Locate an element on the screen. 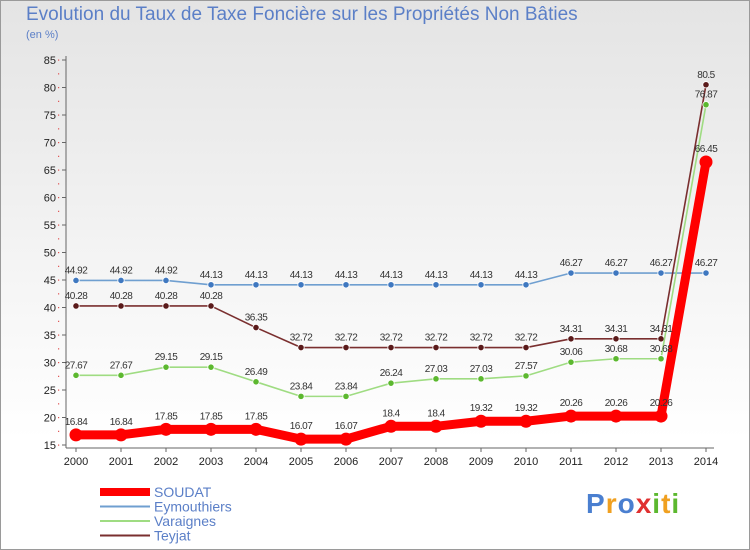 The image size is (750, 550). x-tick-label: 2007 is located at coordinates (391, 462).